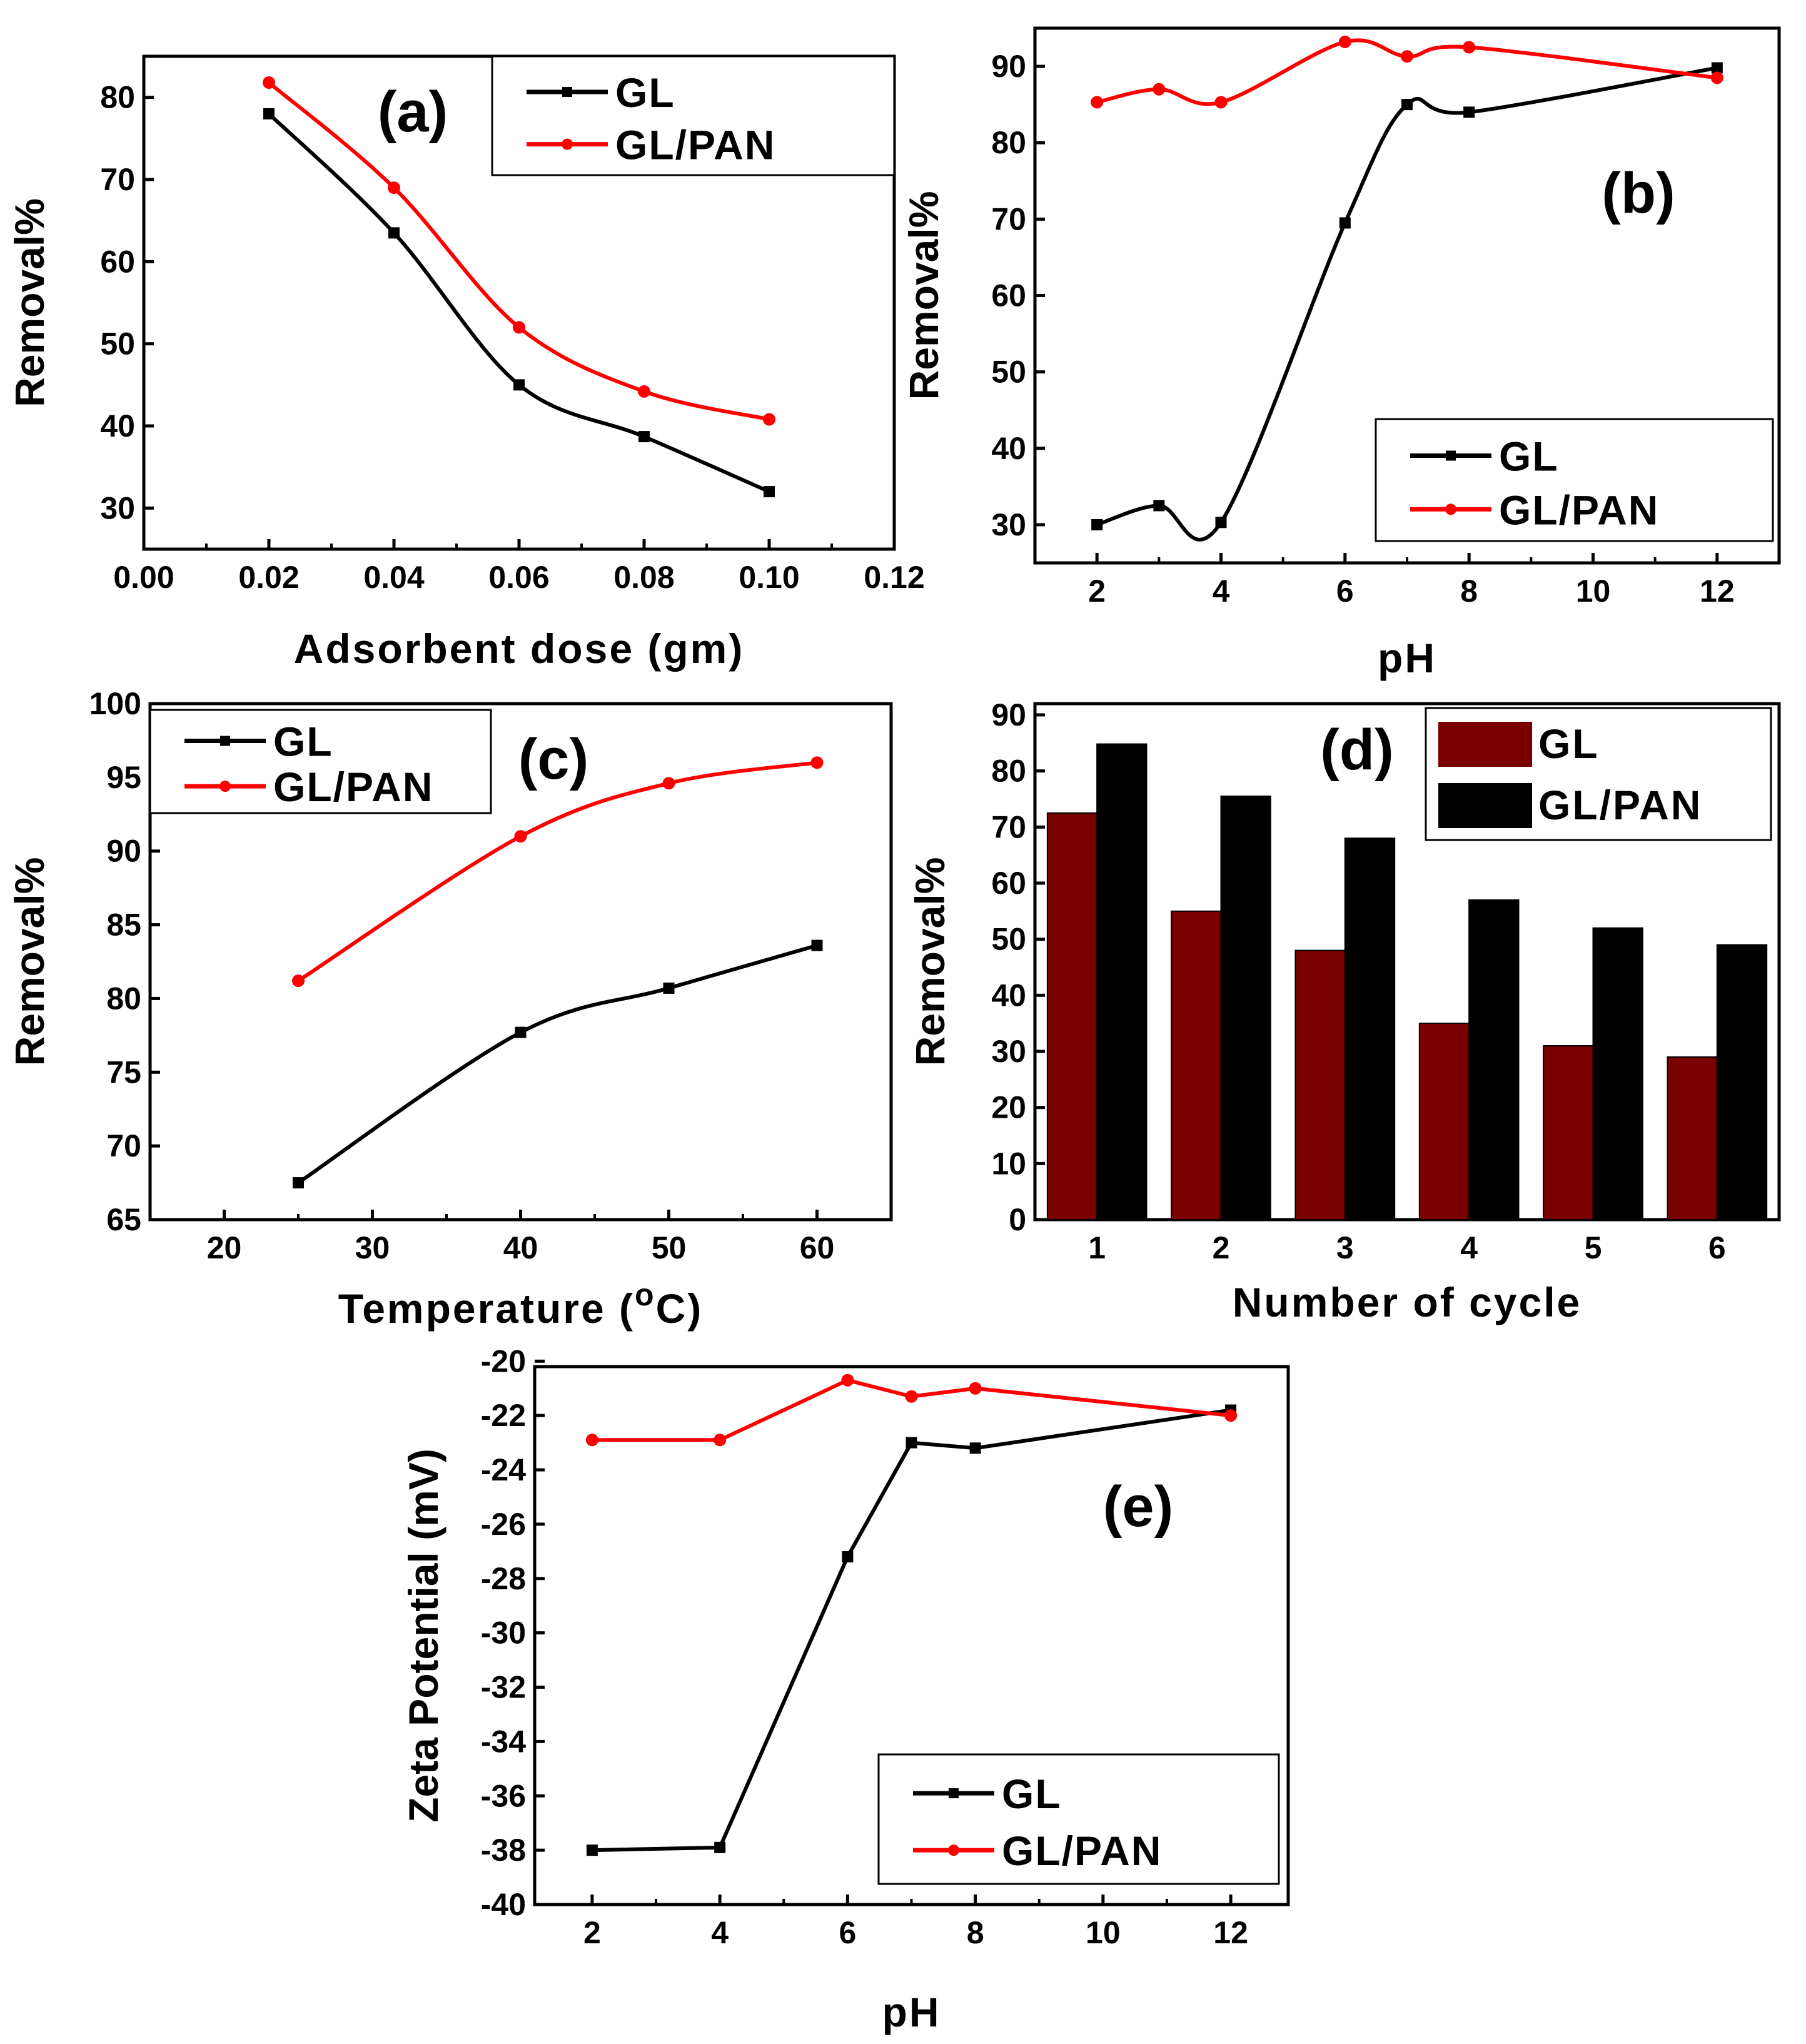 The height and width of the screenshot is (2044, 1806). What do you see at coordinates (645, 1294) in the screenshot?
I see `x-axis-title-superscript: o` at bounding box center [645, 1294].